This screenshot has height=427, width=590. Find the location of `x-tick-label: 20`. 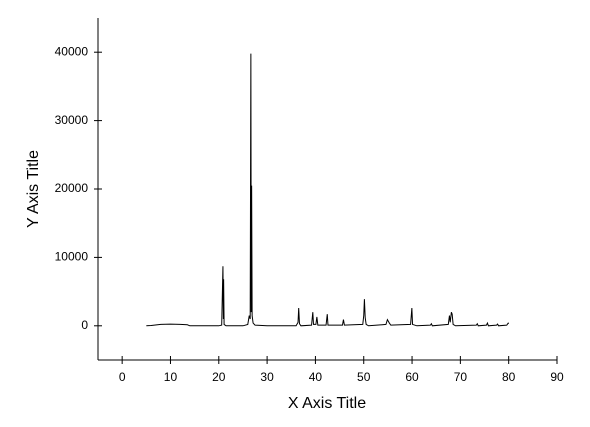

x-tick-label: 20 is located at coordinates (219, 377).